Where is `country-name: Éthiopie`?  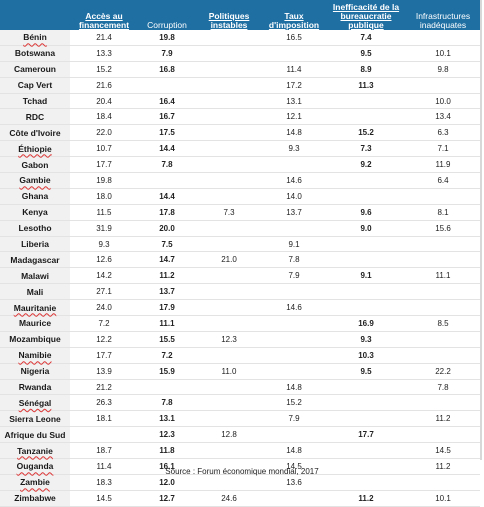 country-name: Éthiopie is located at coordinates (35, 148).